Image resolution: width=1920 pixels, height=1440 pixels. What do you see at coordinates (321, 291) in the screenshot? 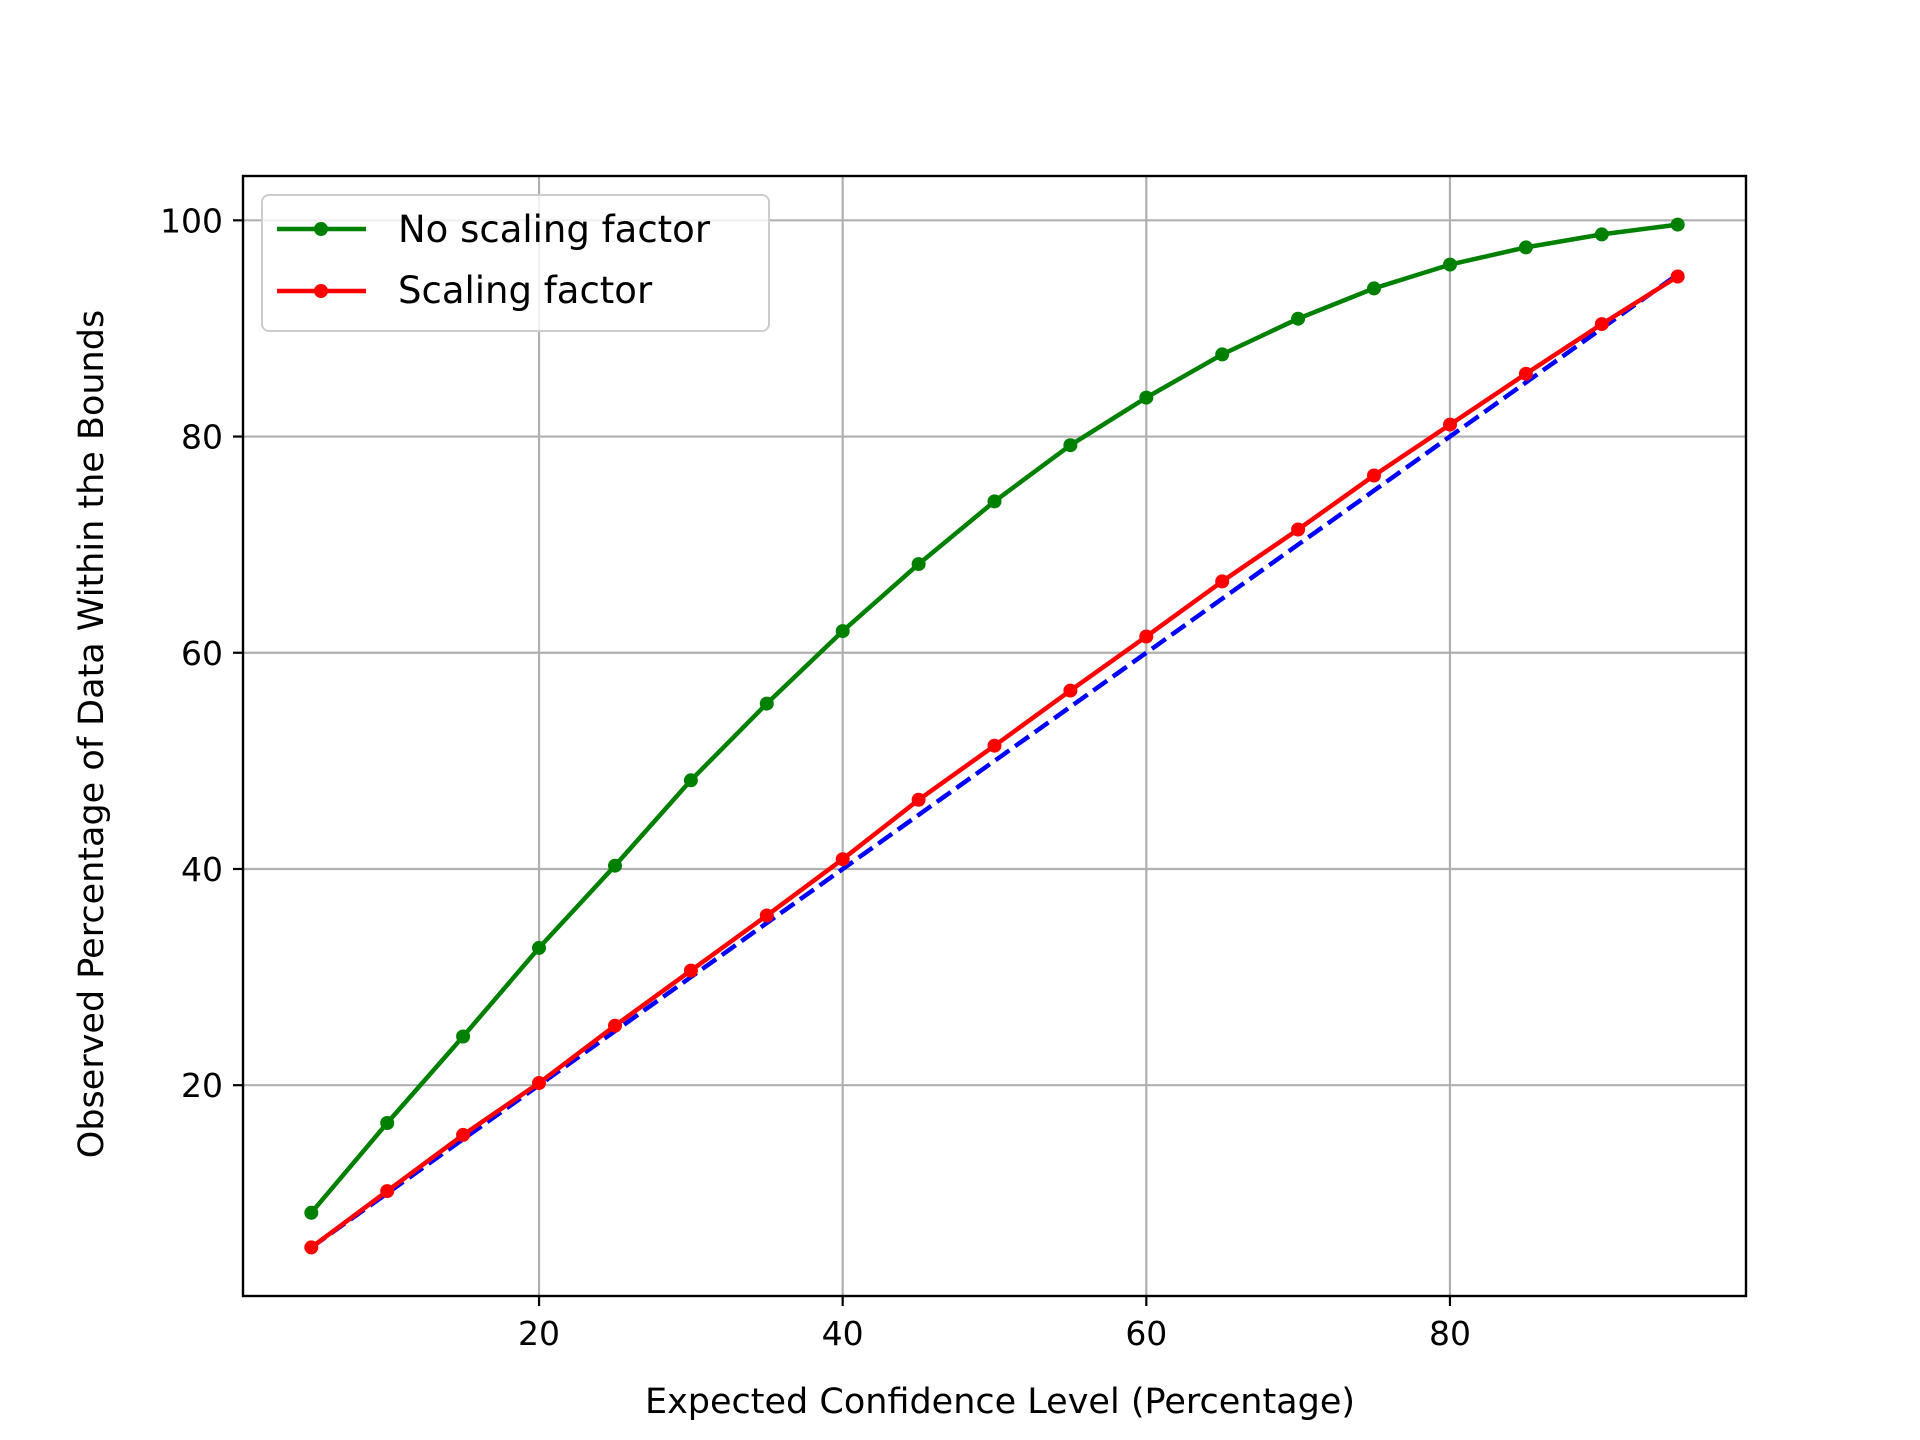
I see `legend-entry-scaling-factor-marker` at bounding box center [321, 291].